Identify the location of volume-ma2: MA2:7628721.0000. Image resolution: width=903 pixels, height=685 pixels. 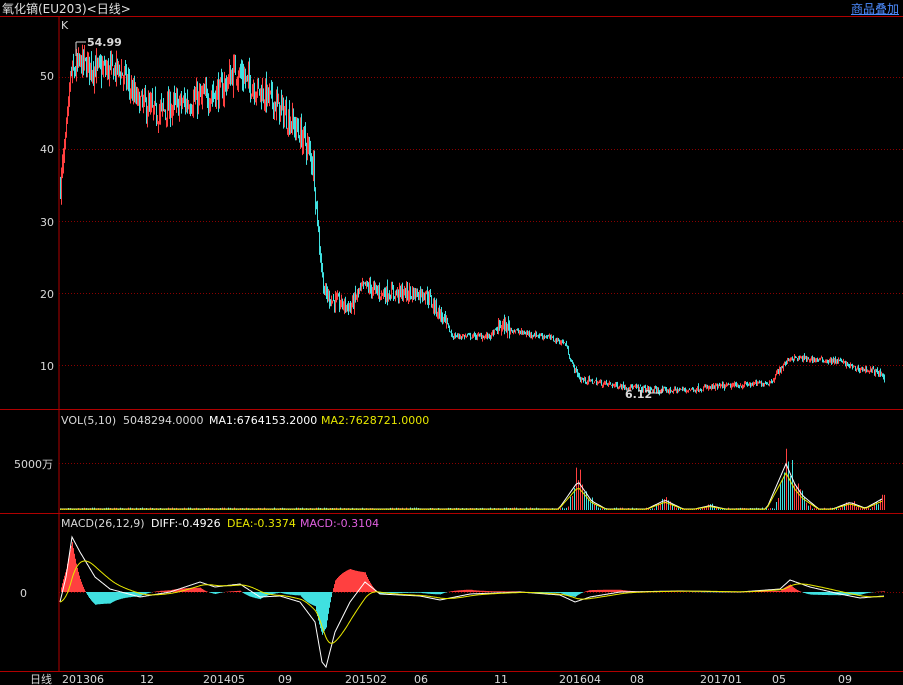
(375, 420).